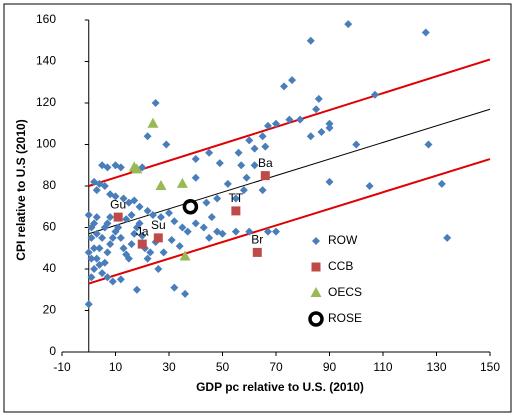 This screenshot has height=418, width=516. What do you see at coordinates (330, 367) in the screenshot?
I see `x-tick-label: 90` at bounding box center [330, 367].